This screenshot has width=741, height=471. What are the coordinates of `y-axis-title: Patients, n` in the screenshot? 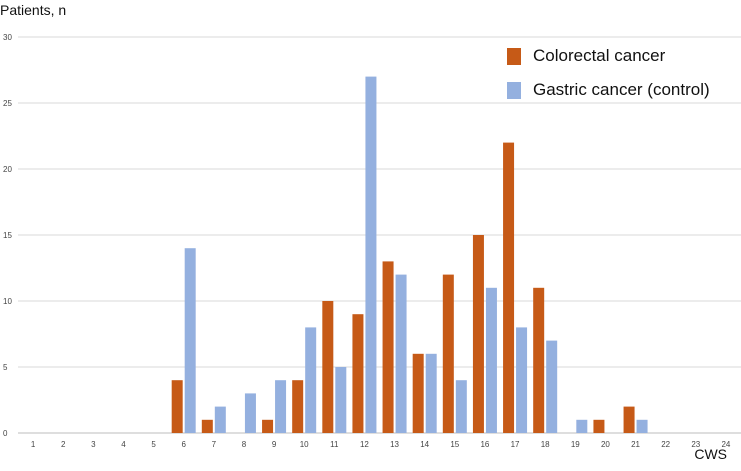 It's located at (33, 10).